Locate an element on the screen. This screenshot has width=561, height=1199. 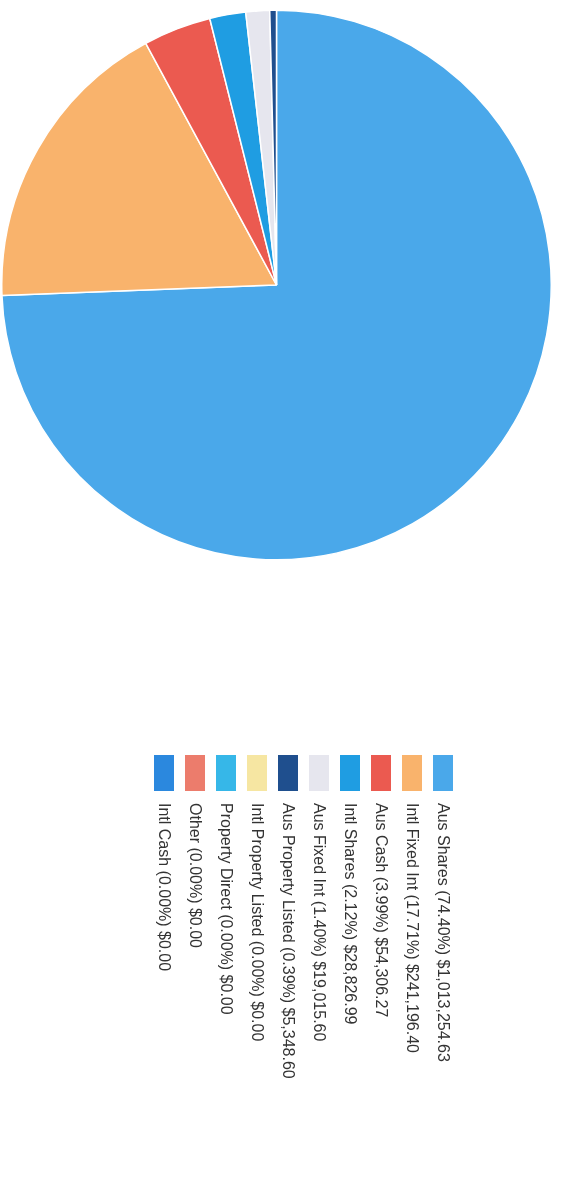
legend-label: Intl Fixed Int (17.71%) $241,196.40 is located at coordinates (412, 928).